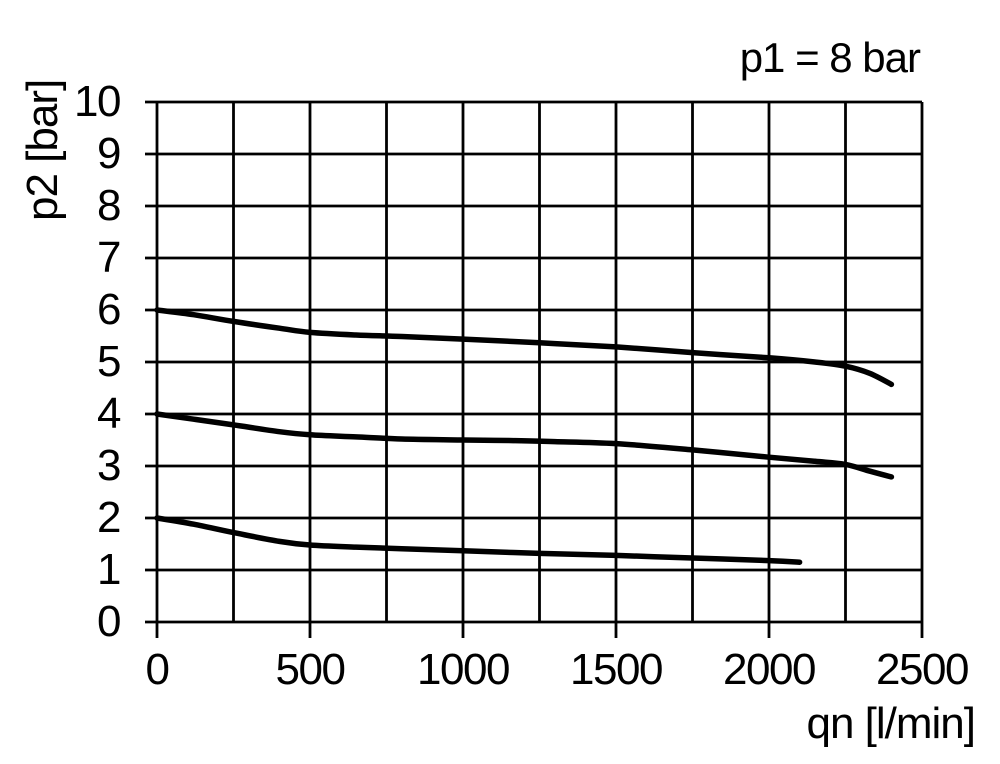 This screenshot has height=764, width=1000. What do you see at coordinates (524, 445) in the screenshot?
I see `middle-curve` at bounding box center [524, 445].